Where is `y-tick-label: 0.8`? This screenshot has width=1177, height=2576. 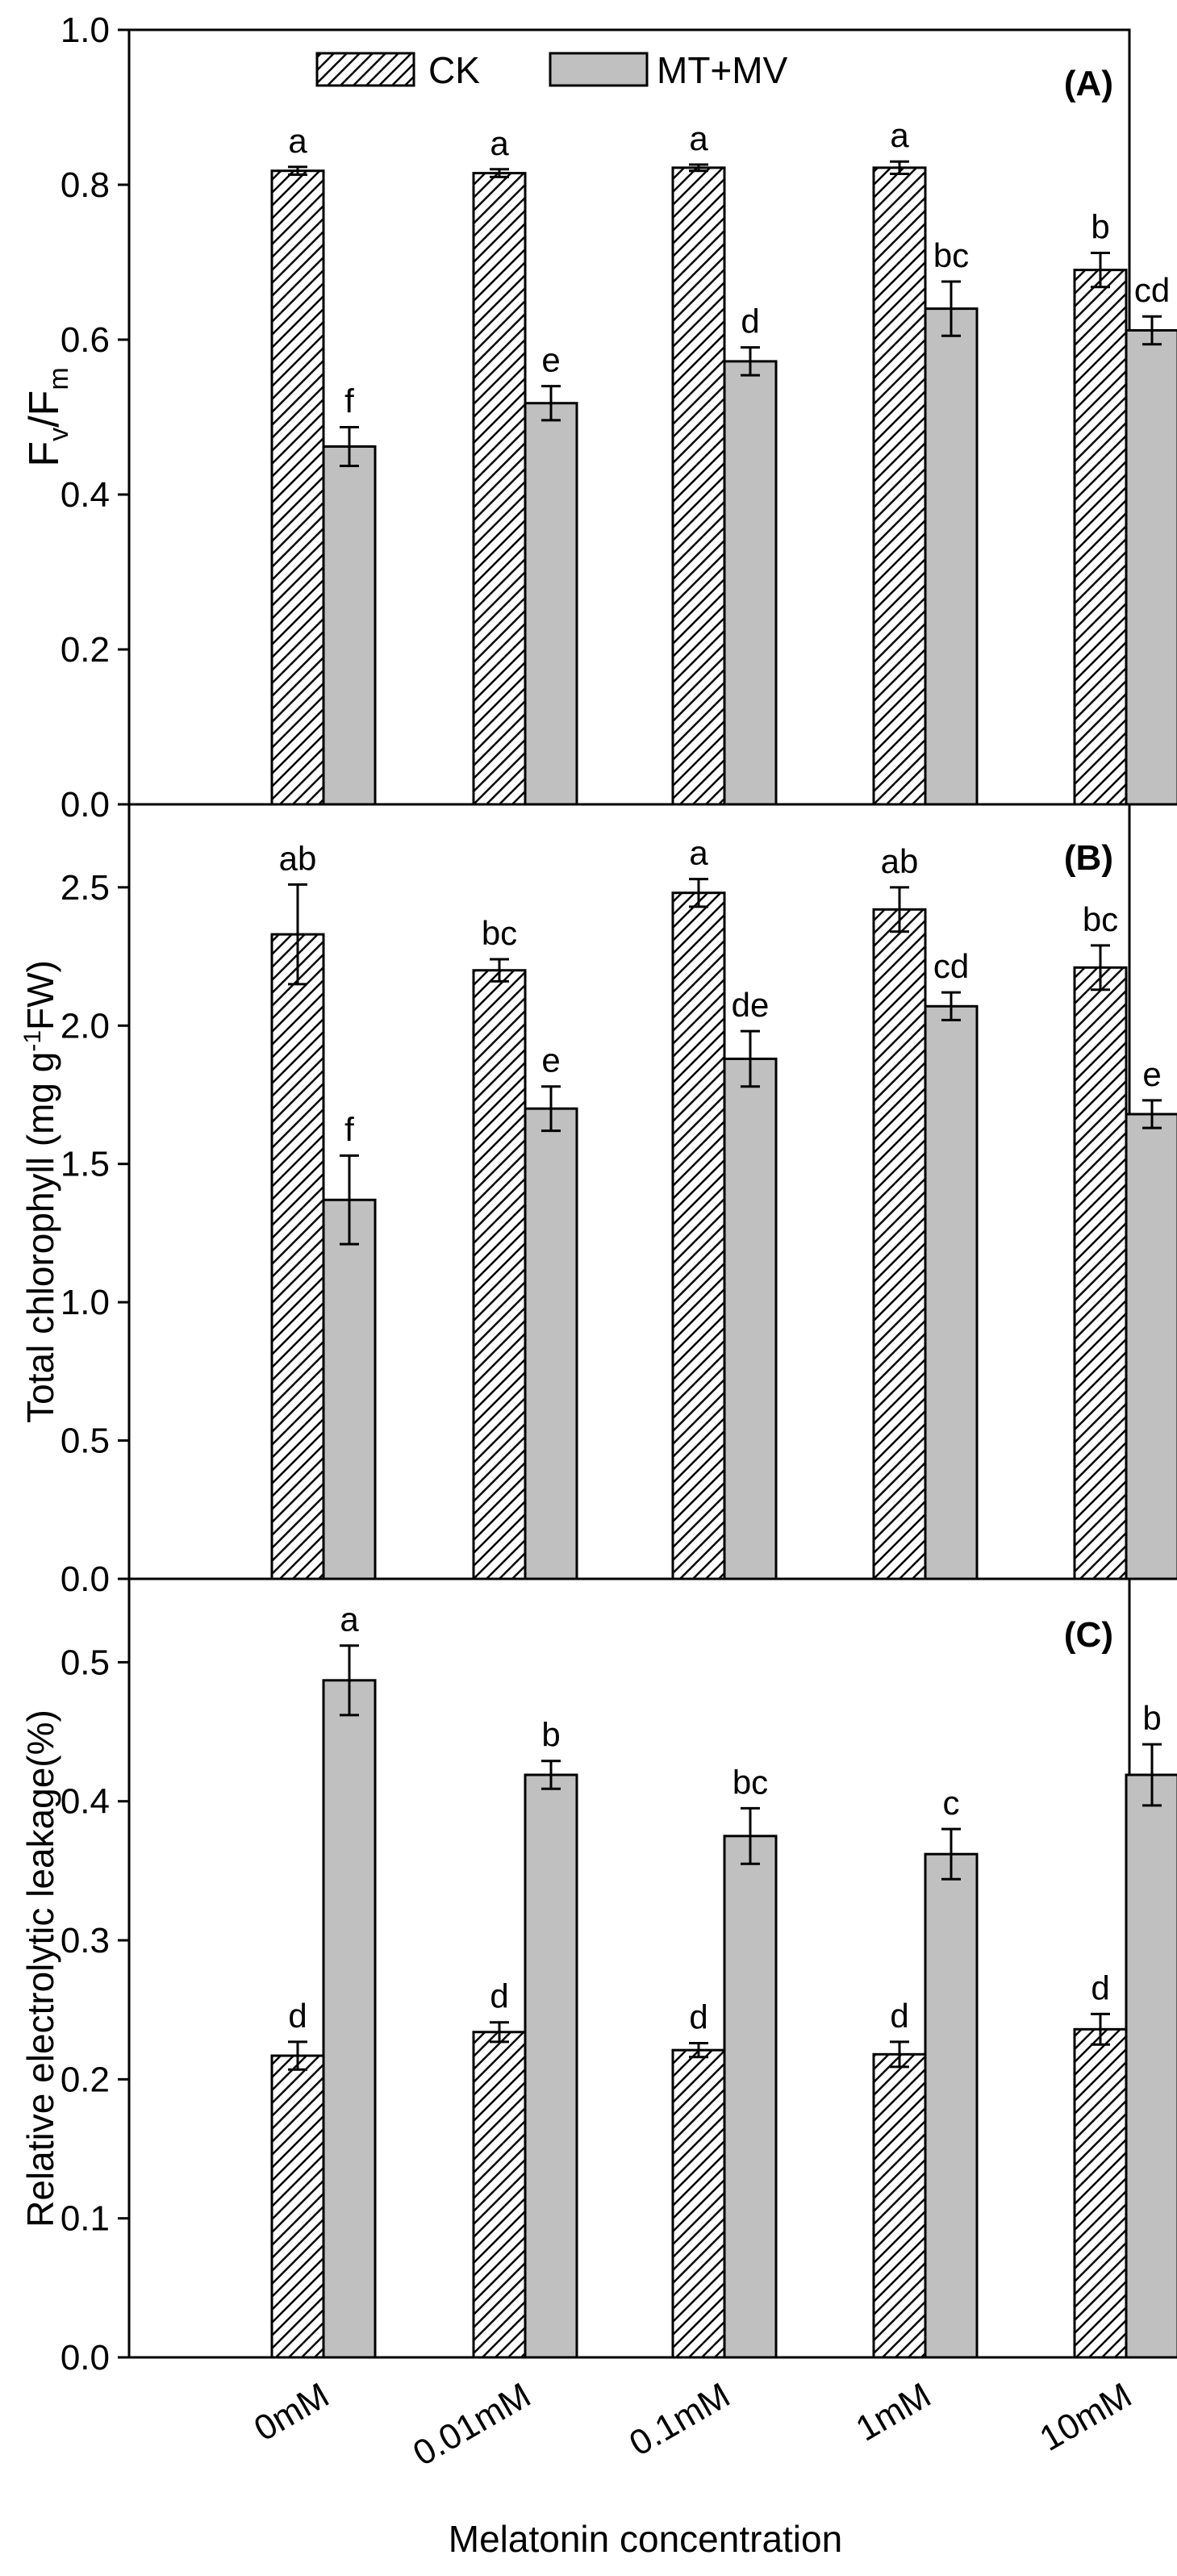 y-tick-label: 0.8 is located at coordinates (85, 185).